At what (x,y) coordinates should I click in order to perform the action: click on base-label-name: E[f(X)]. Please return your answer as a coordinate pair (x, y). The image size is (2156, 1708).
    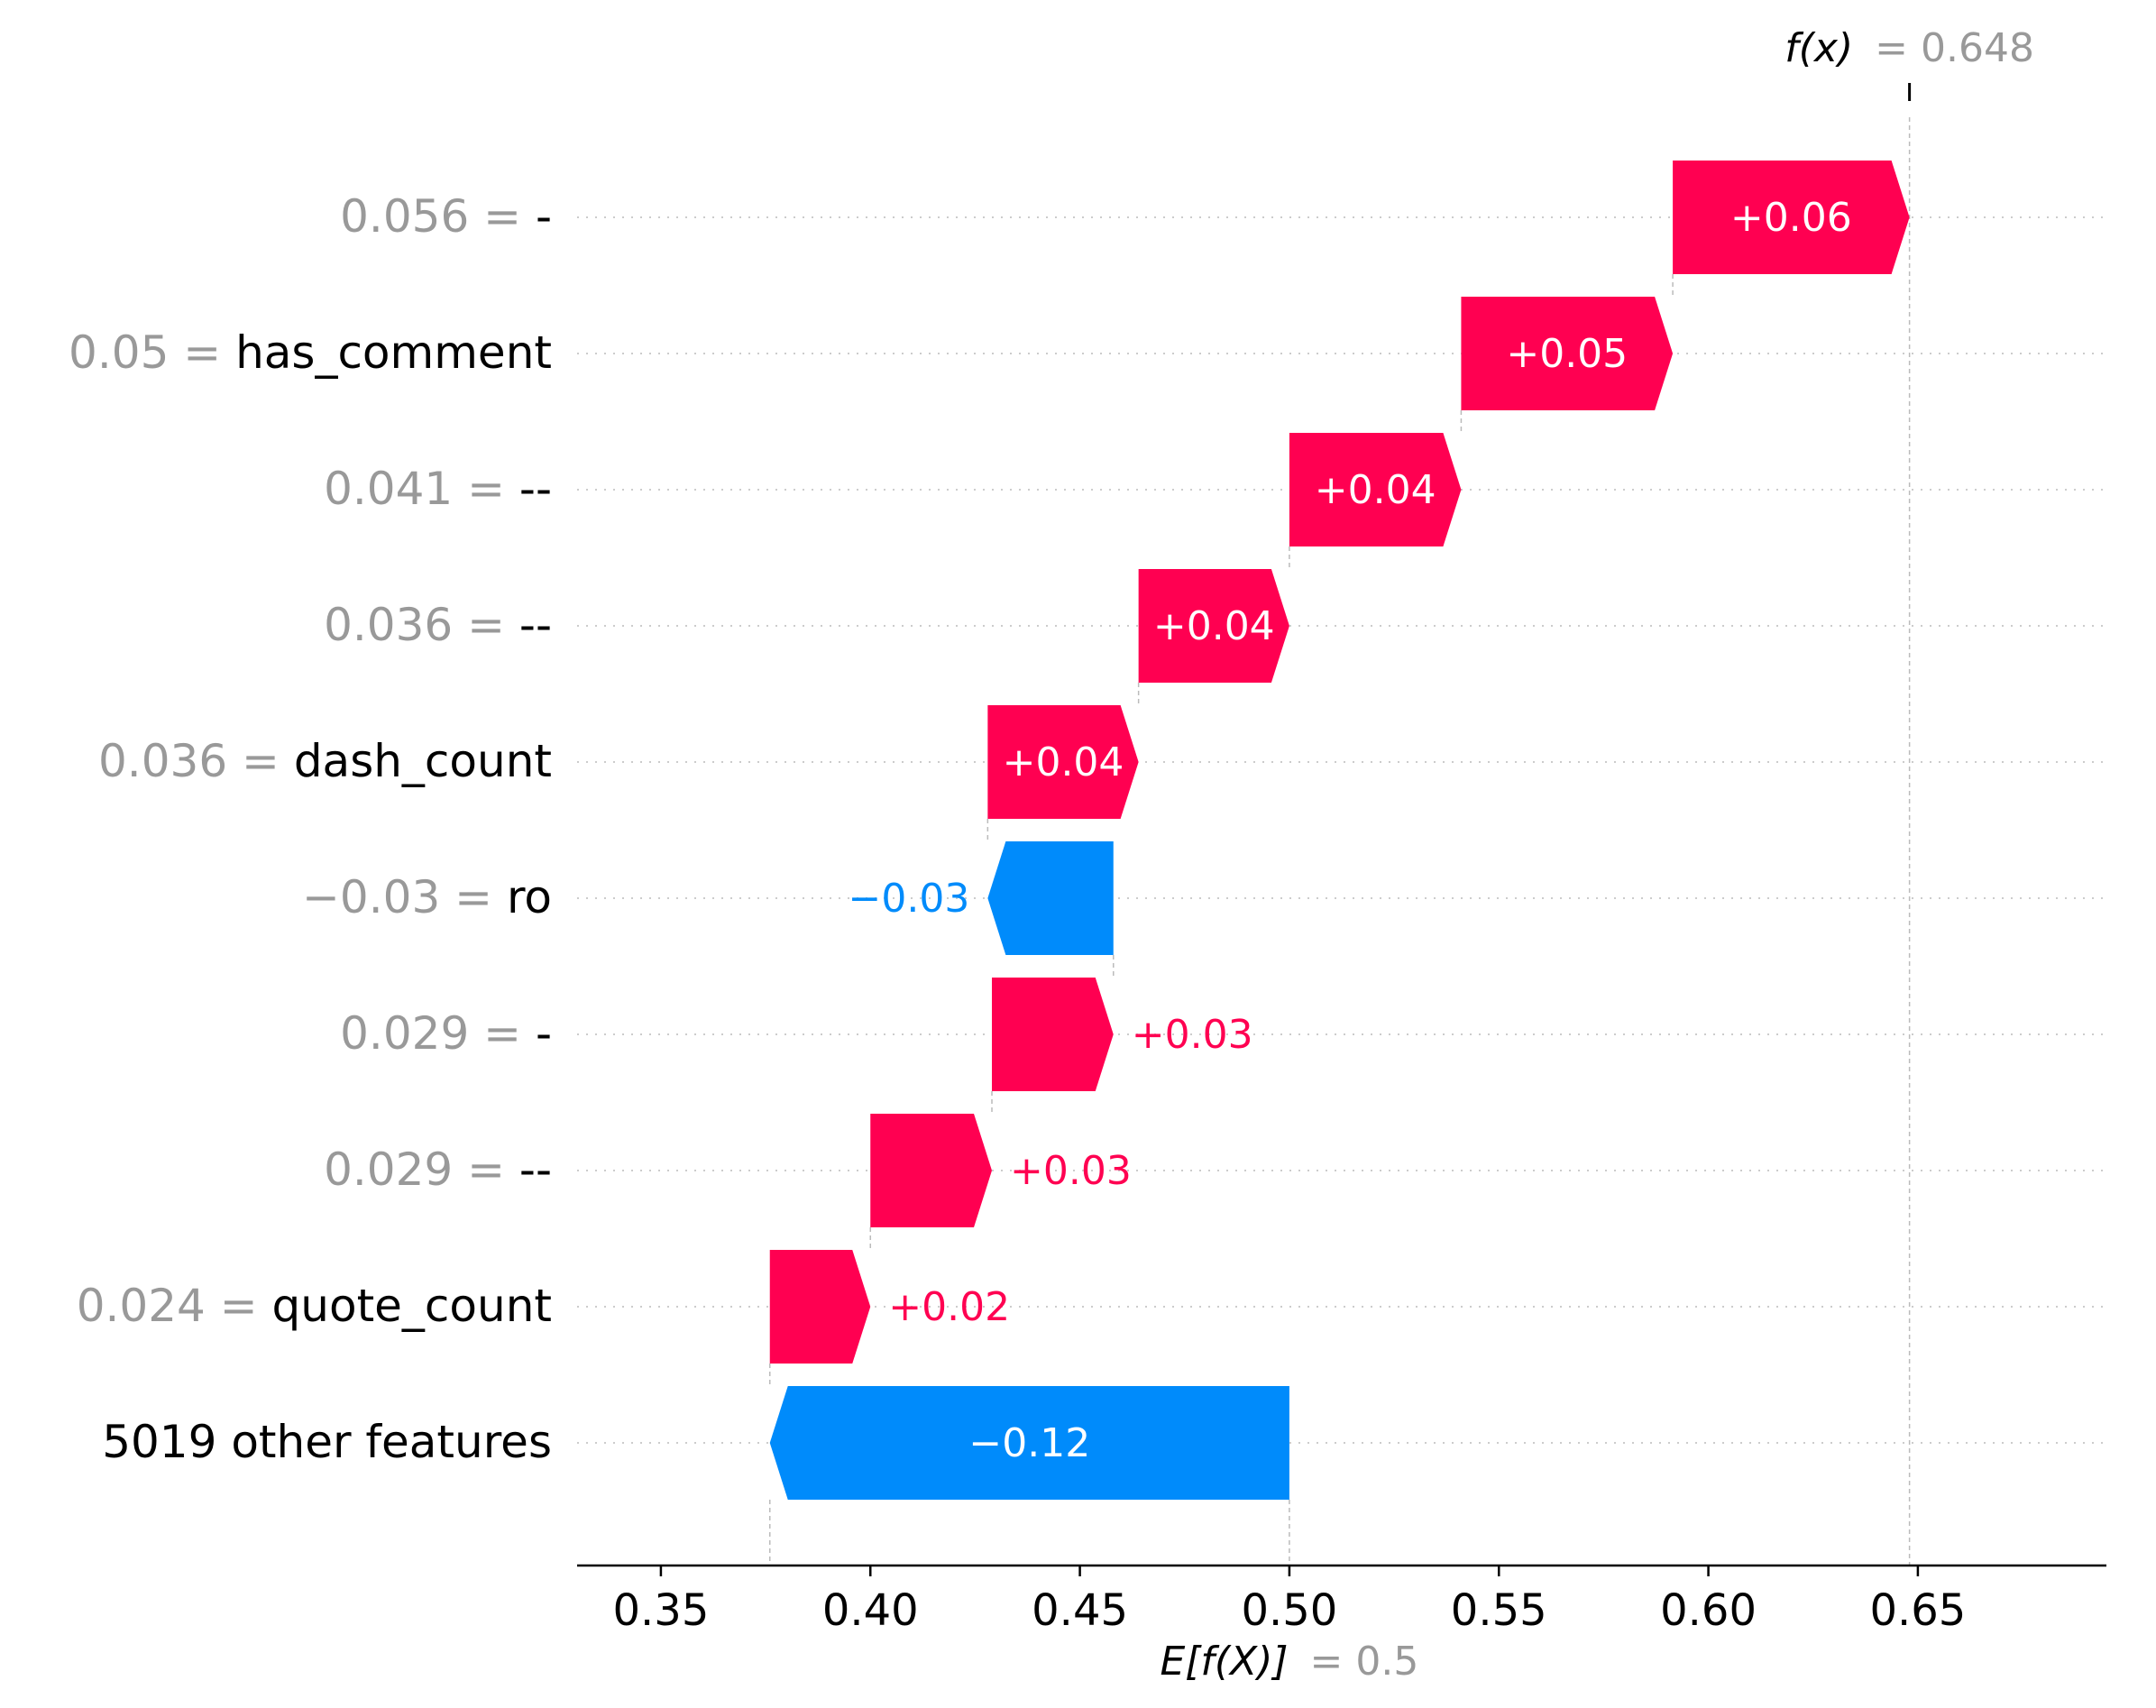
    Looking at the image, I should click on (1224, 1662).